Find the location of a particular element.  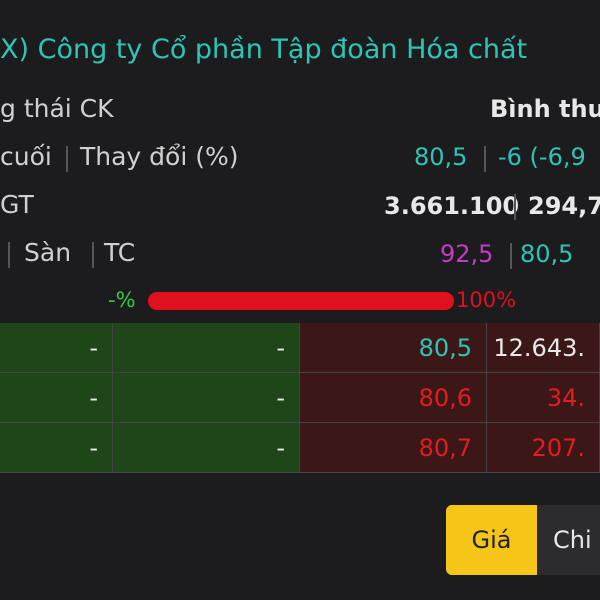

value: 3.661.100 is located at coordinates (452, 206).